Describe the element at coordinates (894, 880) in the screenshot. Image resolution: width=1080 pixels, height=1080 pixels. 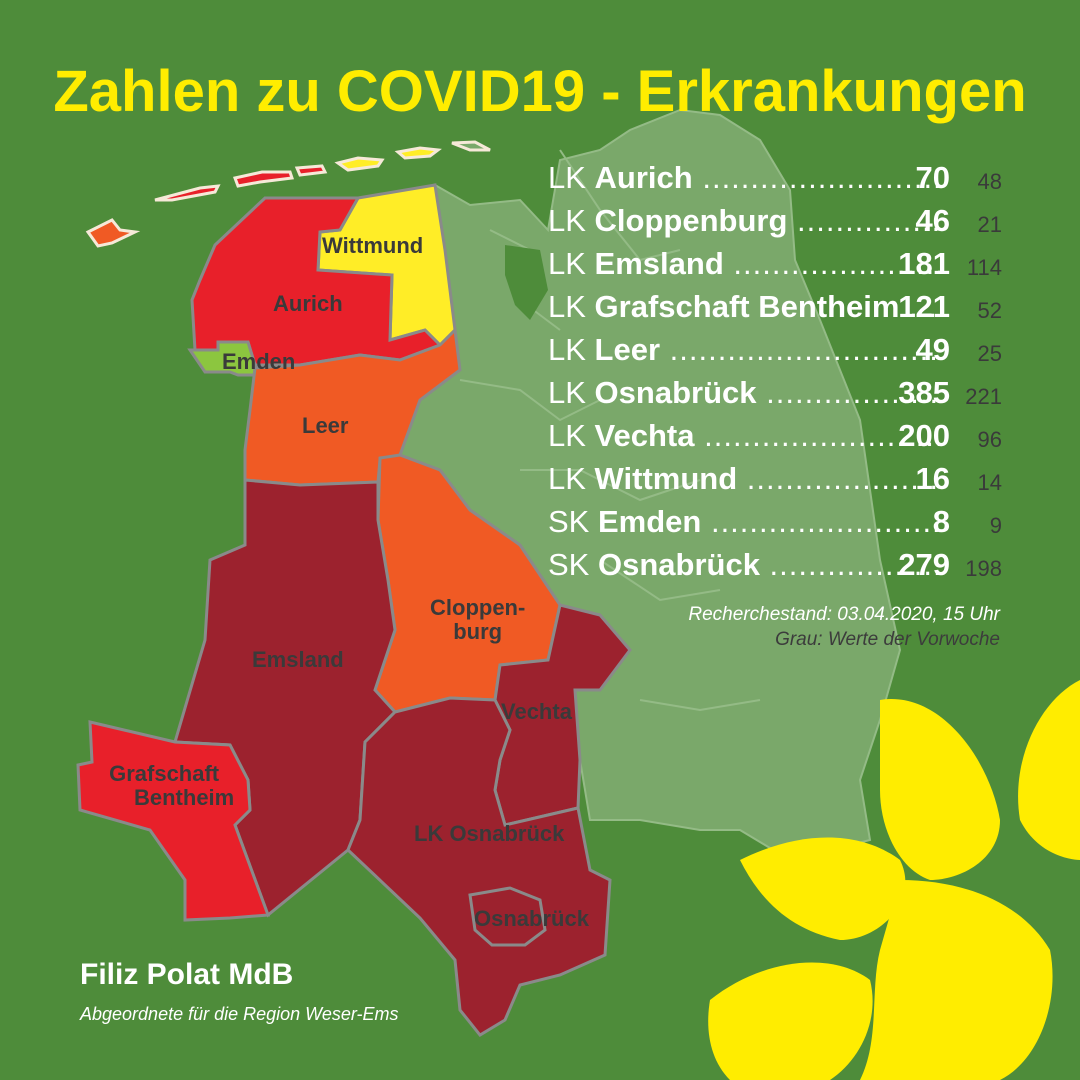
I see `sunflower-icon` at that location.